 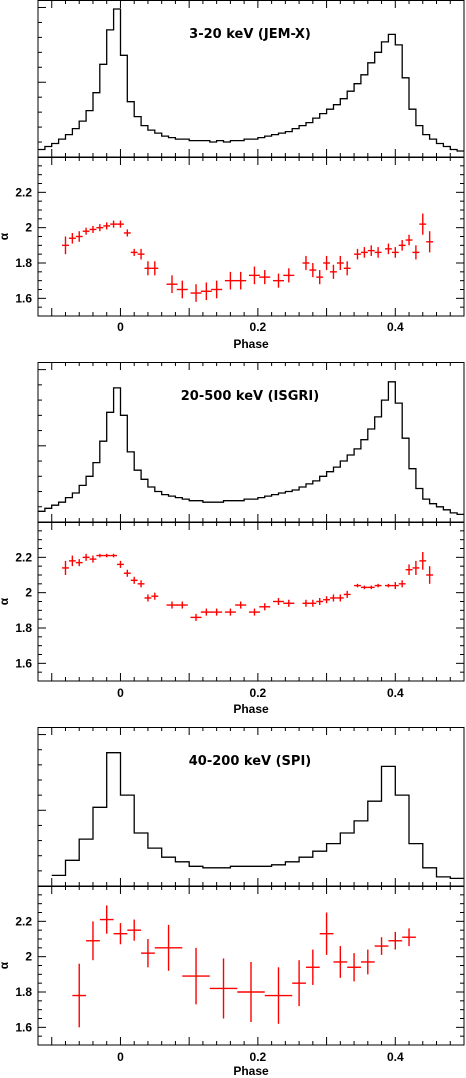 I want to click on panel-3: 20-500 keV (ISGRI), so click(x=251, y=442).